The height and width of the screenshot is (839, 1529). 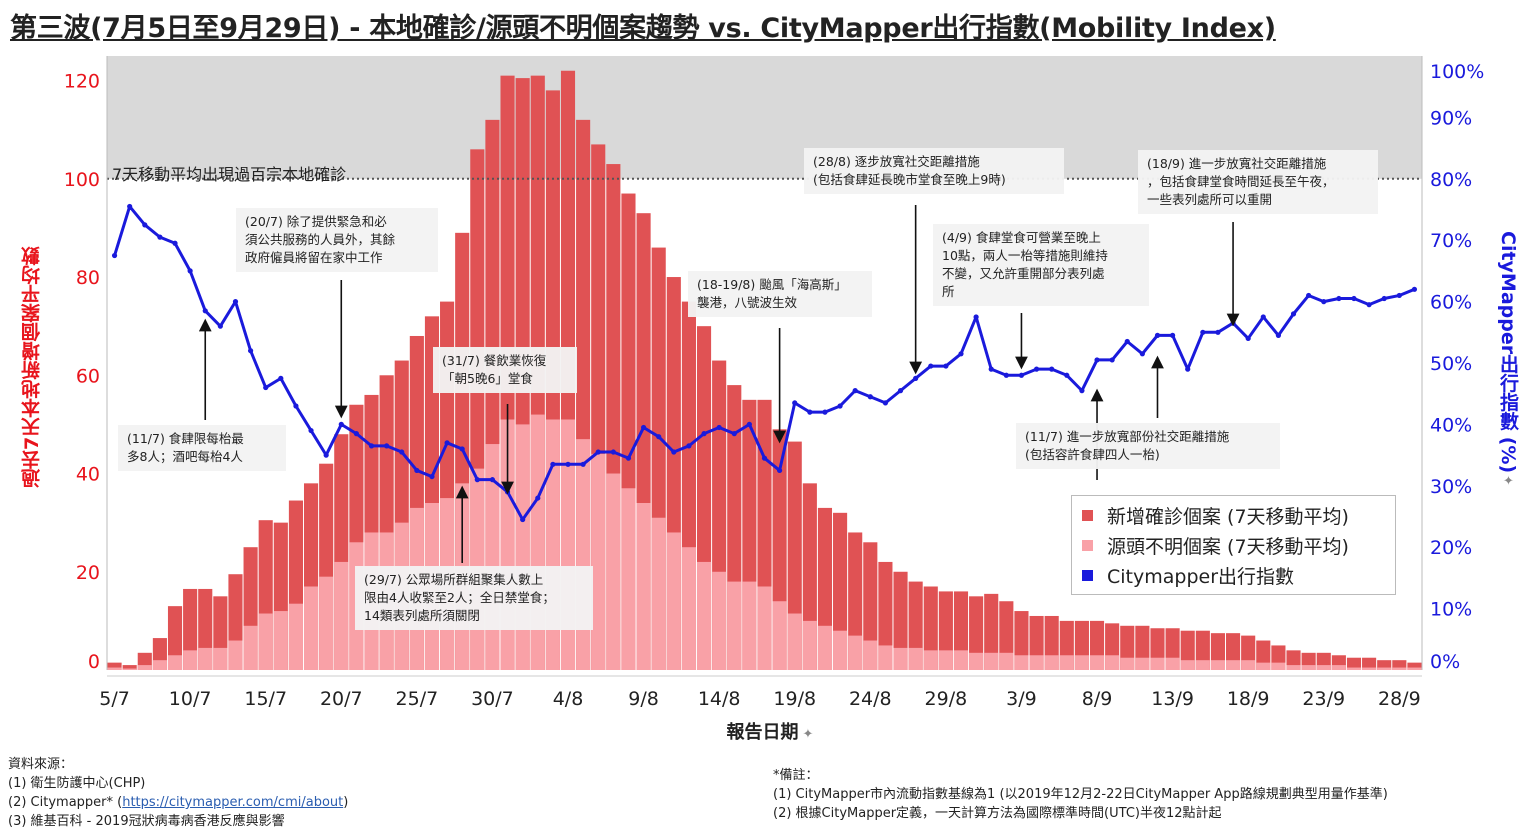 What do you see at coordinates (88, 475) in the screenshot?
I see `left-tick-label: 40` at bounding box center [88, 475].